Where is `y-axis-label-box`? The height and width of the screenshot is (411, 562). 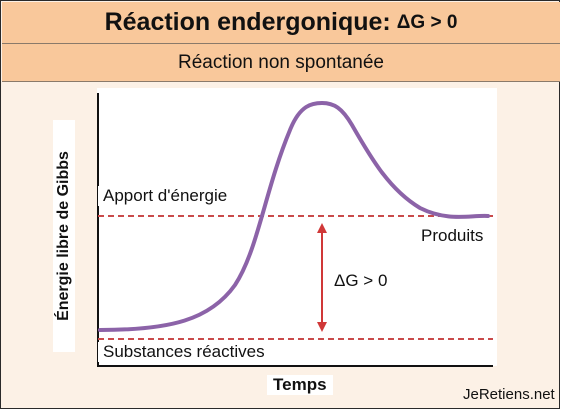 y-axis-label-box is located at coordinates (64, 236).